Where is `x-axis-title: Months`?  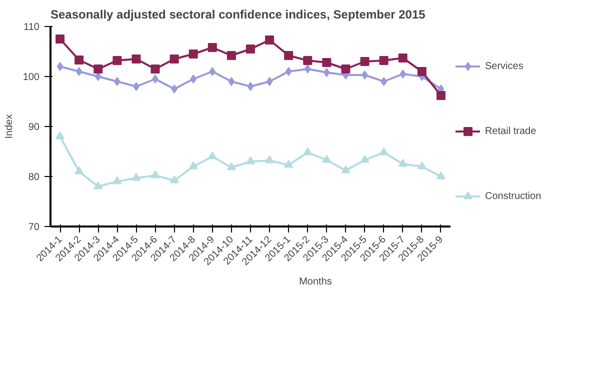 x-axis-title: Months is located at coordinates (315, 282).